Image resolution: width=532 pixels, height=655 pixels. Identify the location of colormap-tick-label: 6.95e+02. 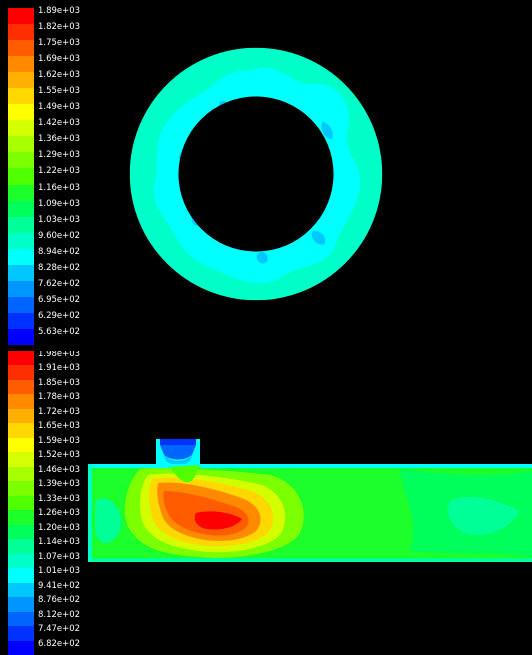
(59, 299).